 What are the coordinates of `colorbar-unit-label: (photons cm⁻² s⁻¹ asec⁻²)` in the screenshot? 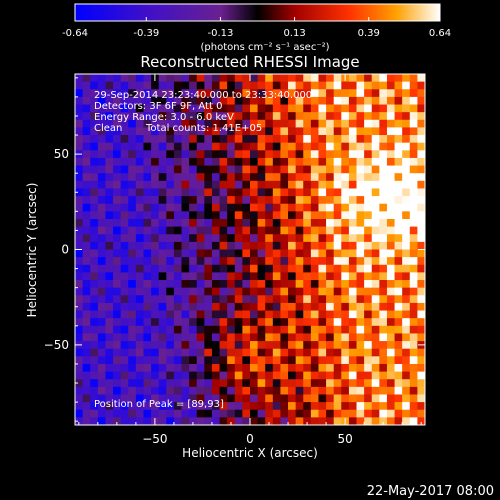 It's located at (264, 47).